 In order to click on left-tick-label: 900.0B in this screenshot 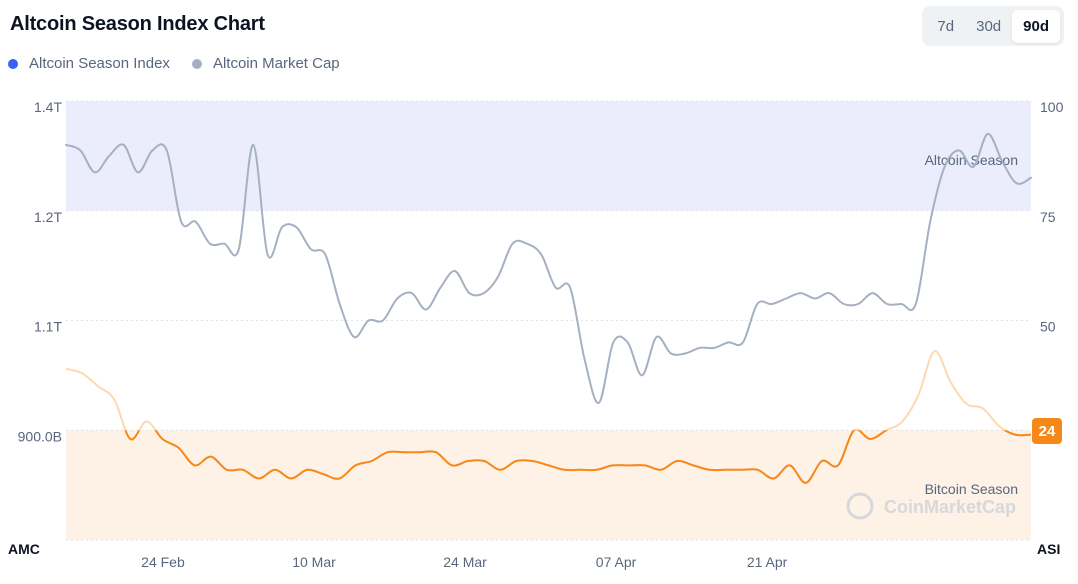, I will do `click(40, 436)`.